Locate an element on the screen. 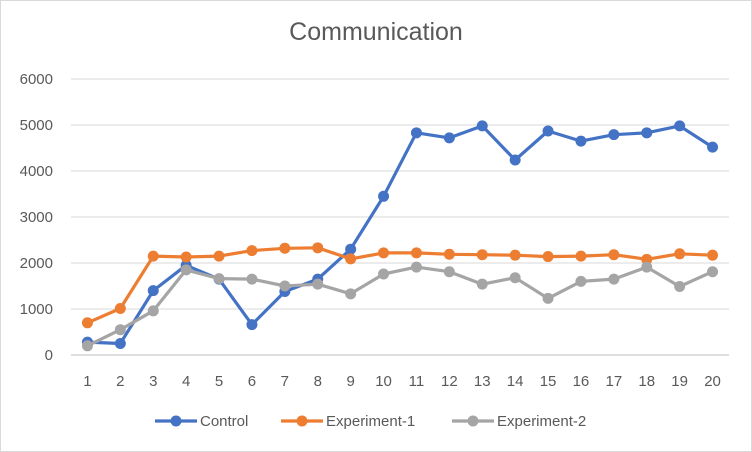  x-tick-label: 14 is located at coordinates (515, 381).